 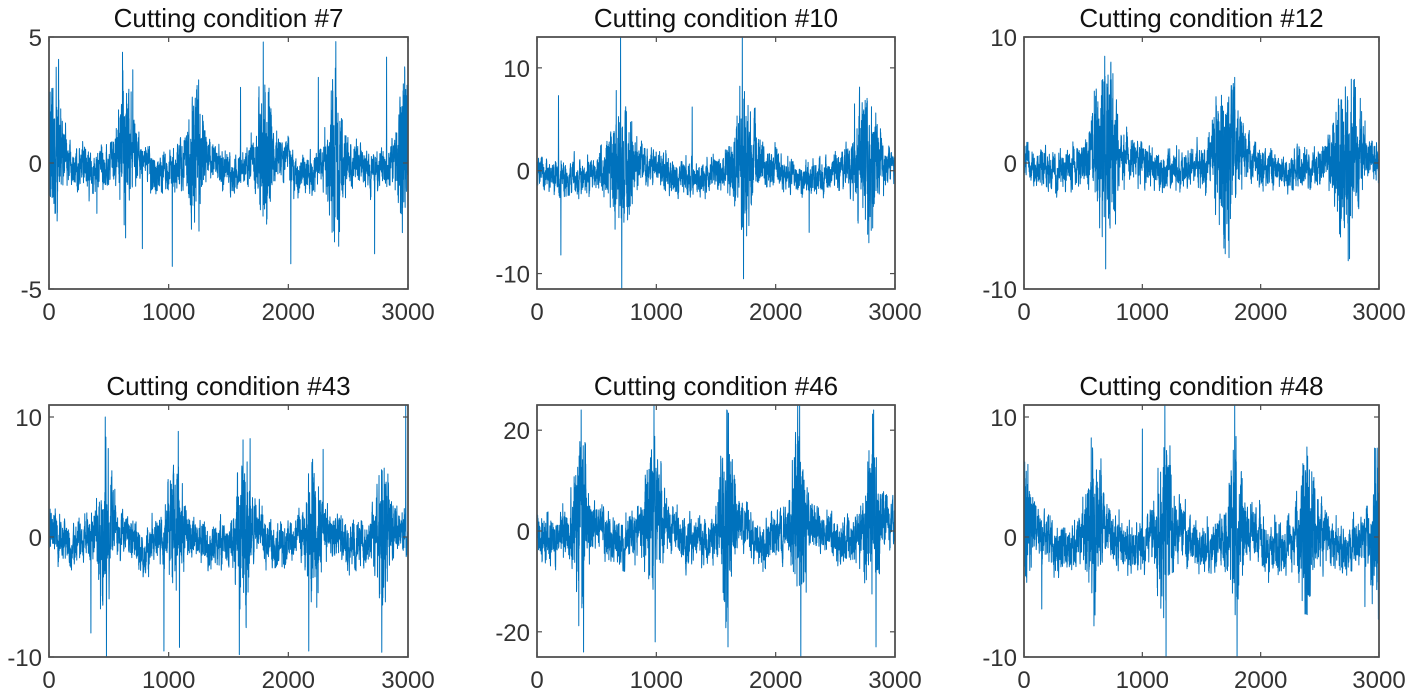 What do you see at coordinates (512, 633) in the screenshot?
I see `y-tick-label: -20` at bounding box center [512, 633].